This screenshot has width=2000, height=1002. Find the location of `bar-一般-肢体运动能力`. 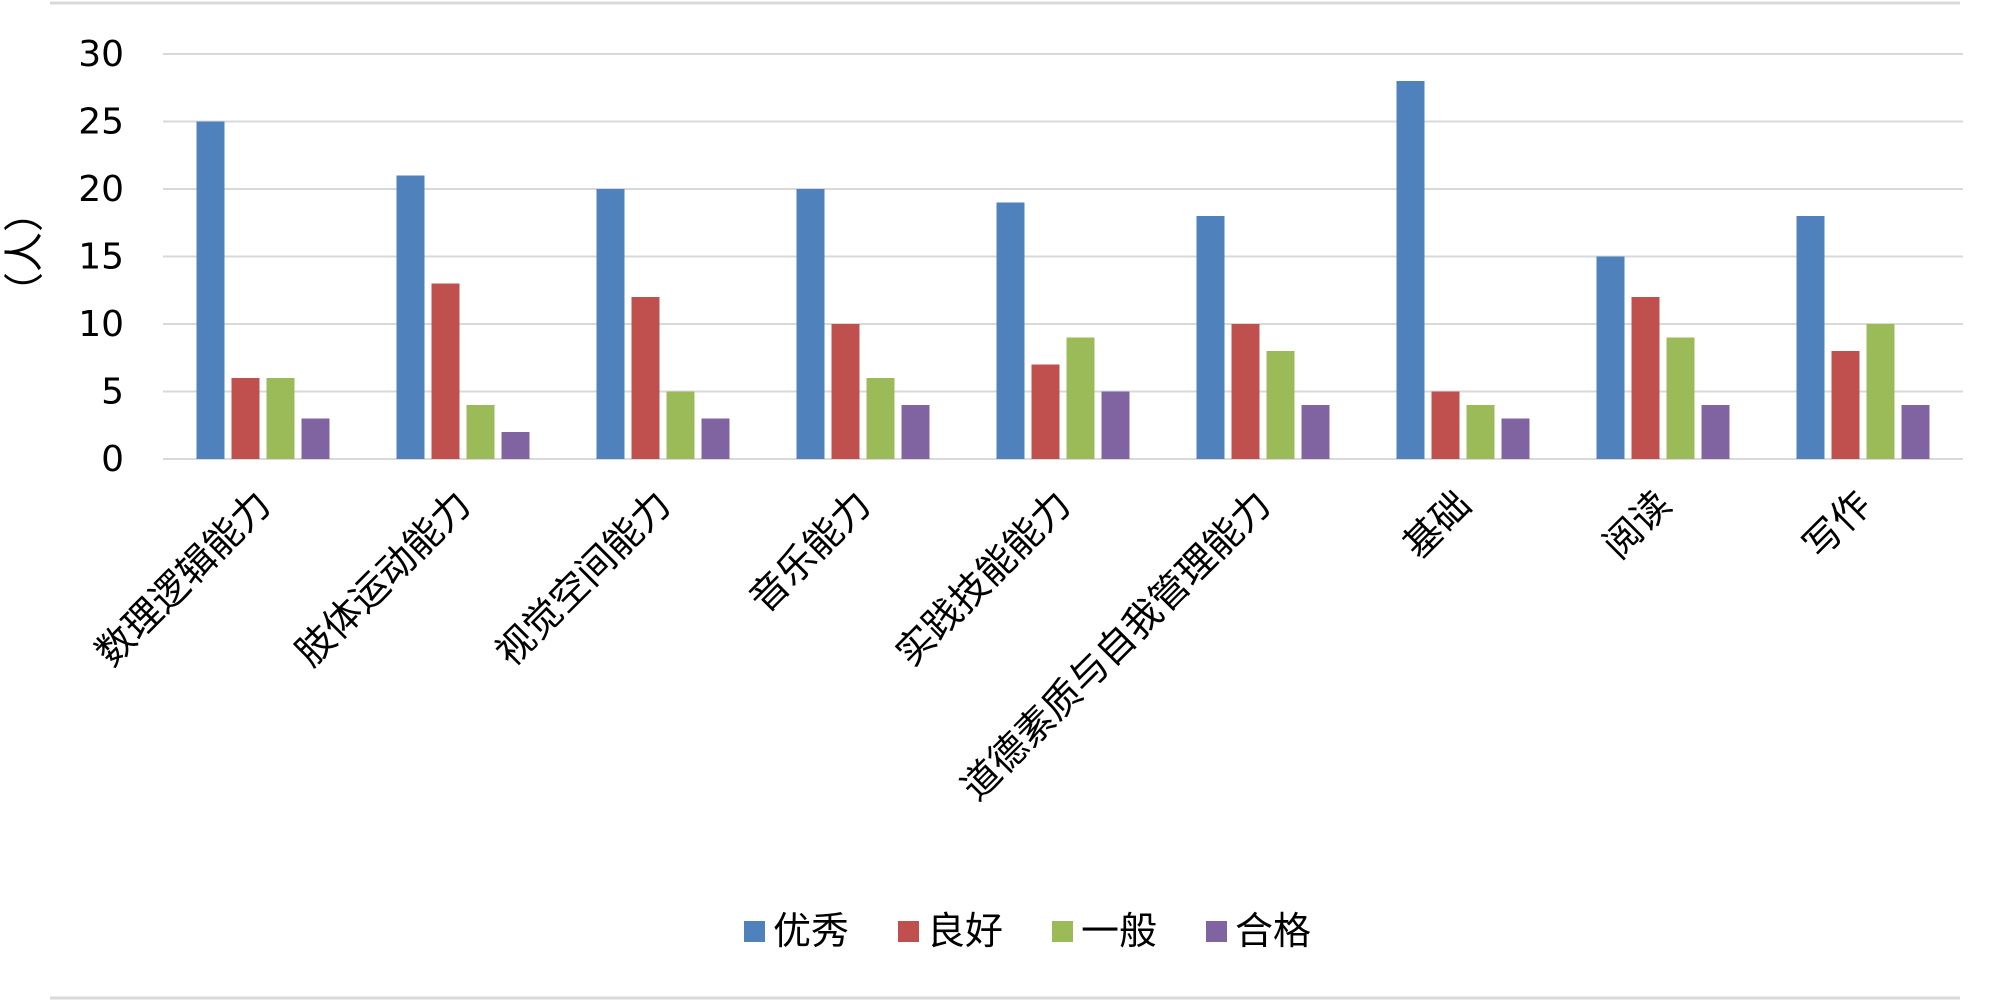

bar-一般-肢体运动能力 is located at coordinates (480, 432).